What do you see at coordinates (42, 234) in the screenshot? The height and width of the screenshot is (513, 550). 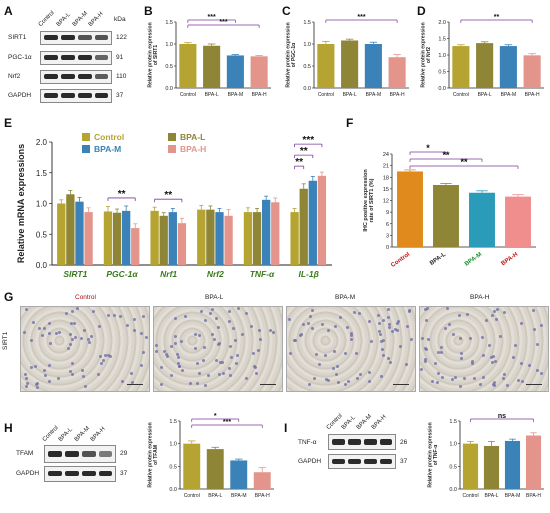 I see `y-tick-label: 0.5` at bounding box center [42, 234].